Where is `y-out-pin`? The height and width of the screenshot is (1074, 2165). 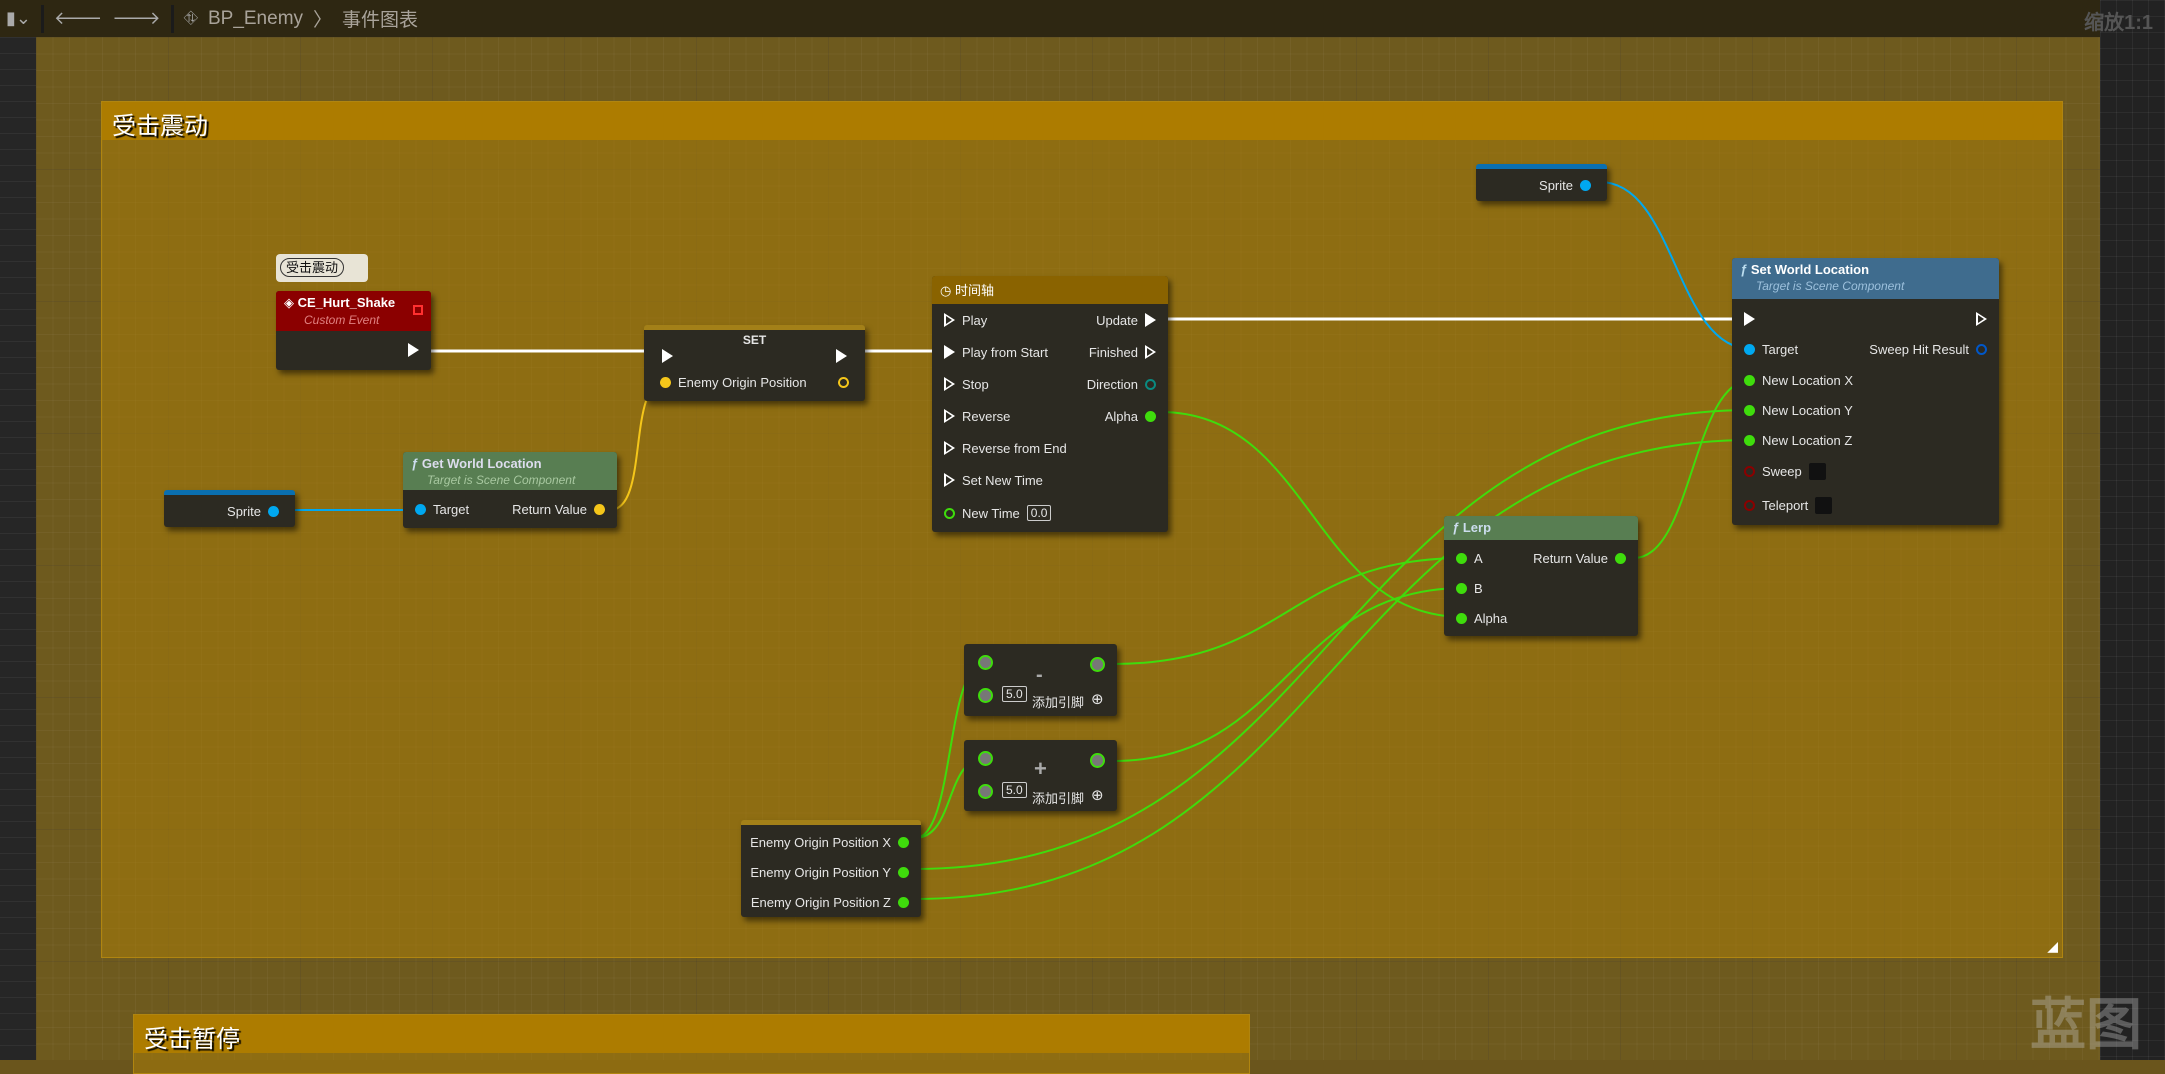 y-out-pin is located at coordinates (903, 872).